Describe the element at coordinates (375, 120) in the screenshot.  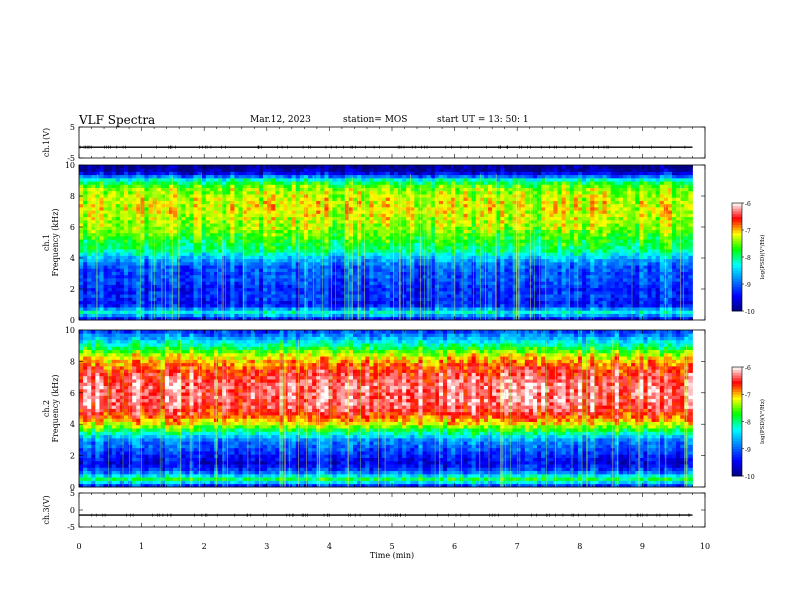
I see `station-label: station= MOS` at that location.